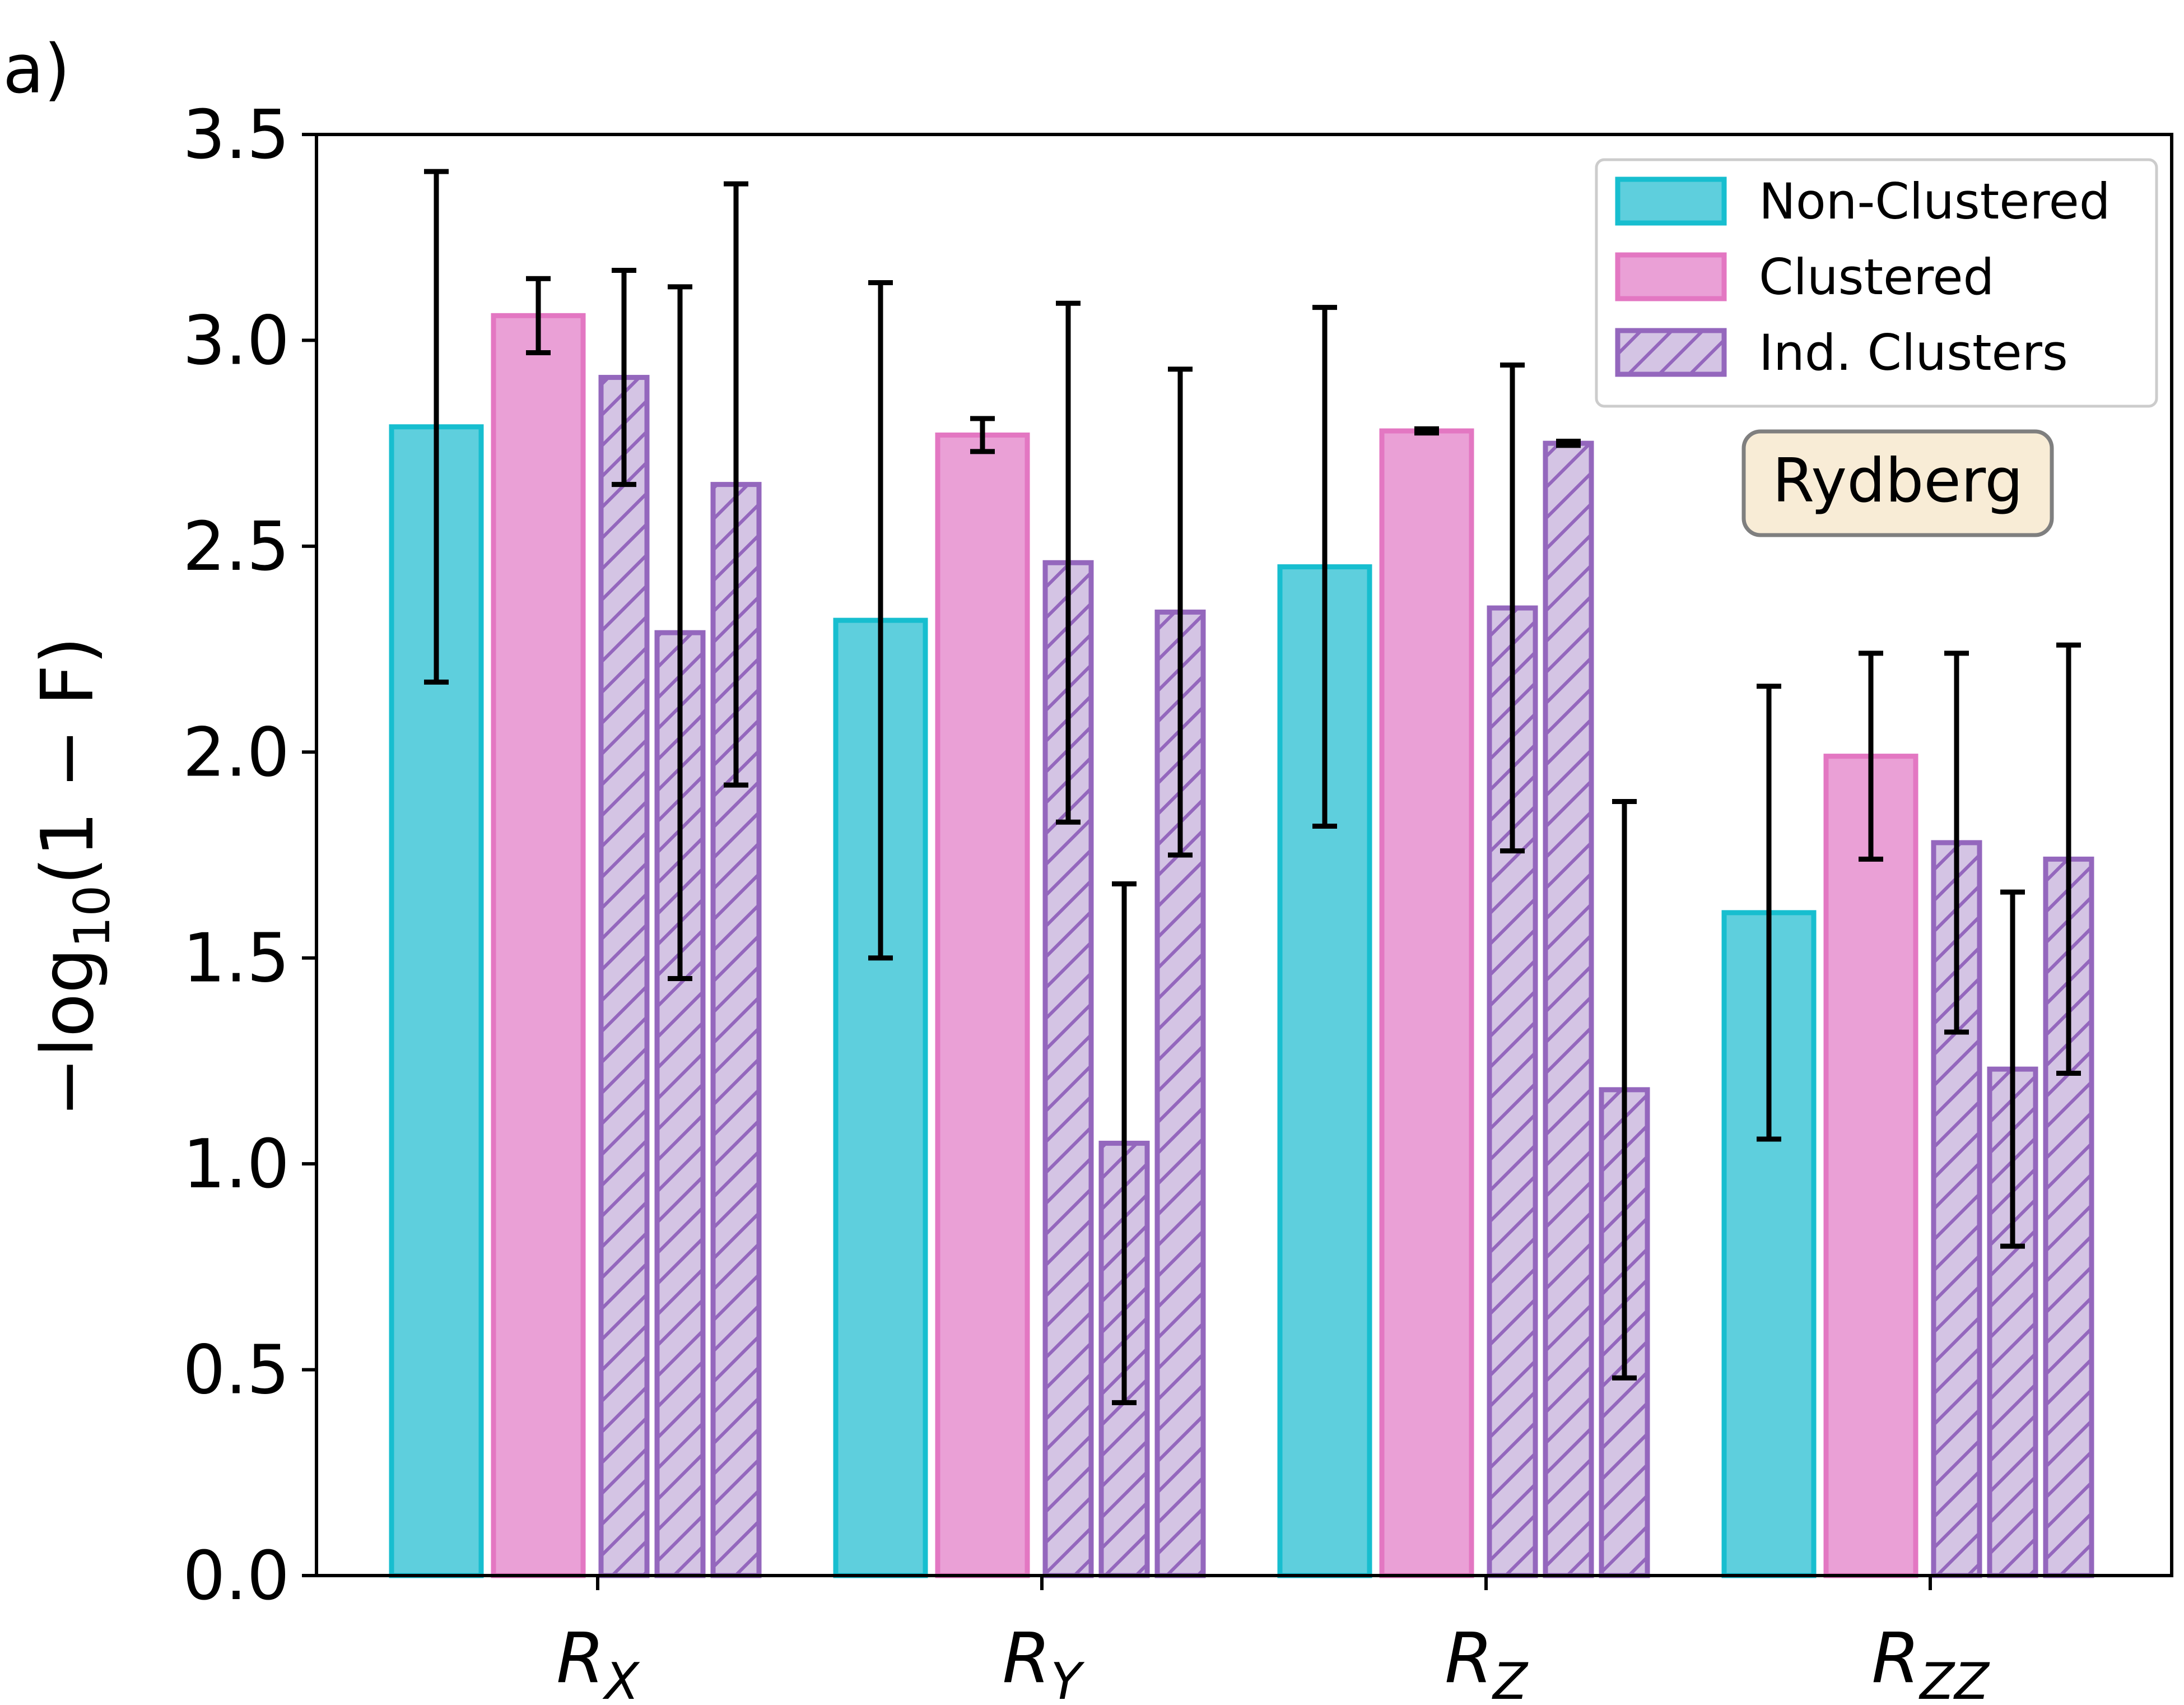 The image size is (2184, 1705). What do you see at coordinates (68, 1032) in the screenshot?
I see `y-axis-label-prefix: −log` at bounding box center [68, 1032].